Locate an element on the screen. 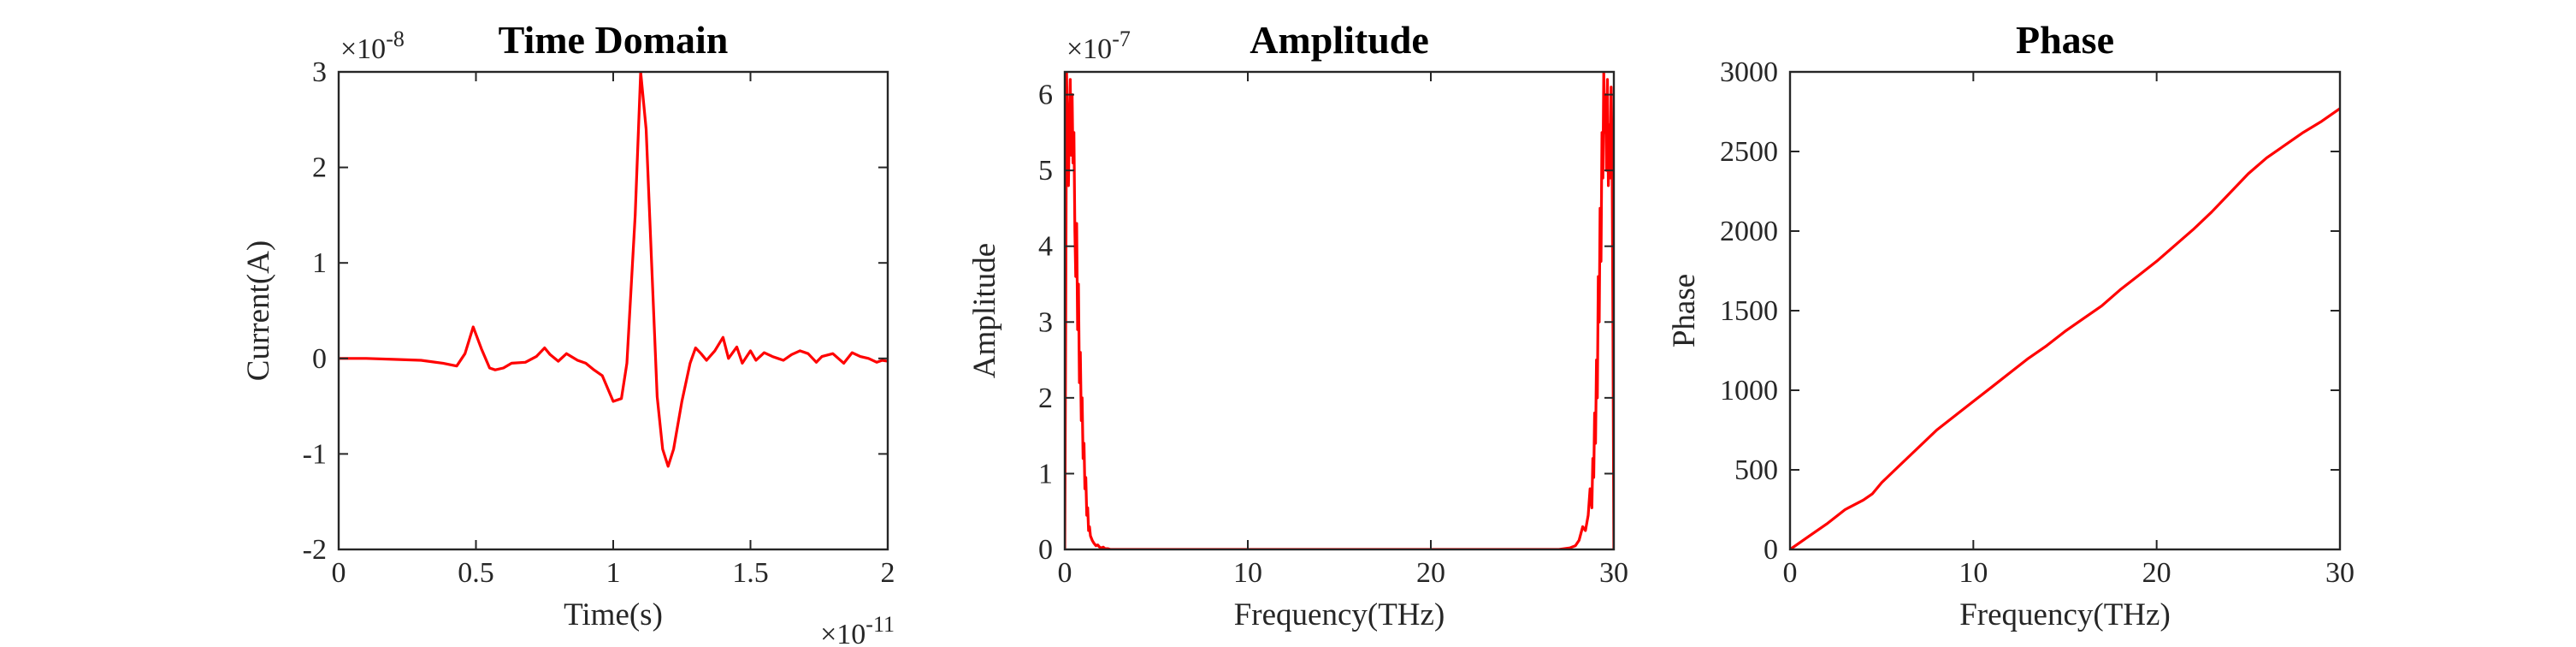 This screenshot has width=2576, height=647. time-domain-y-exponent: ×10⁻⁸ is located at coordinates (372, 46).